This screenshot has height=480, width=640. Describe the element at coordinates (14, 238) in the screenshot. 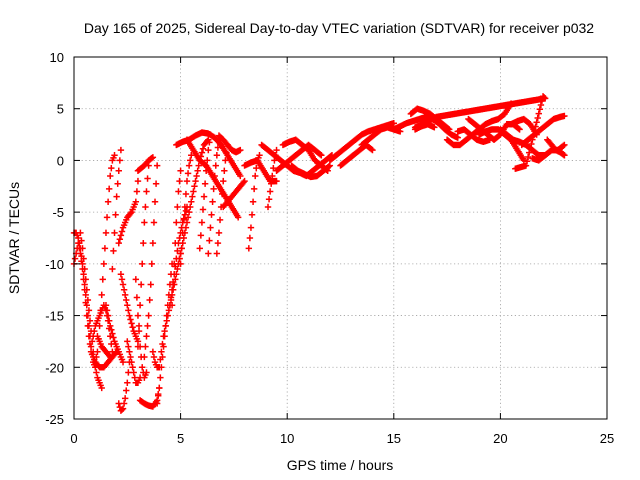

I see `y-axis-label: SDTVAR / TECUs` at that location.